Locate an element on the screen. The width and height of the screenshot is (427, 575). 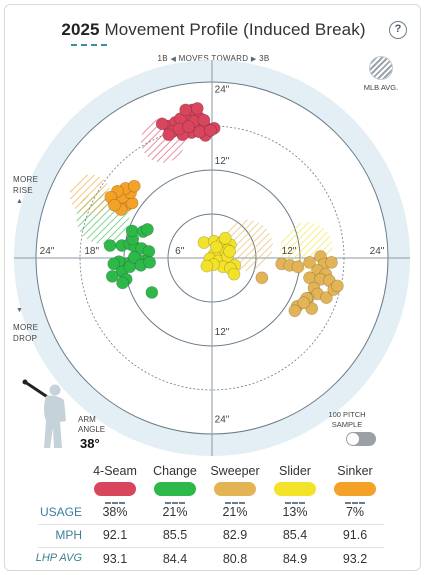
right-arrow-icon: ▶ is located at coordinates (253, 59).